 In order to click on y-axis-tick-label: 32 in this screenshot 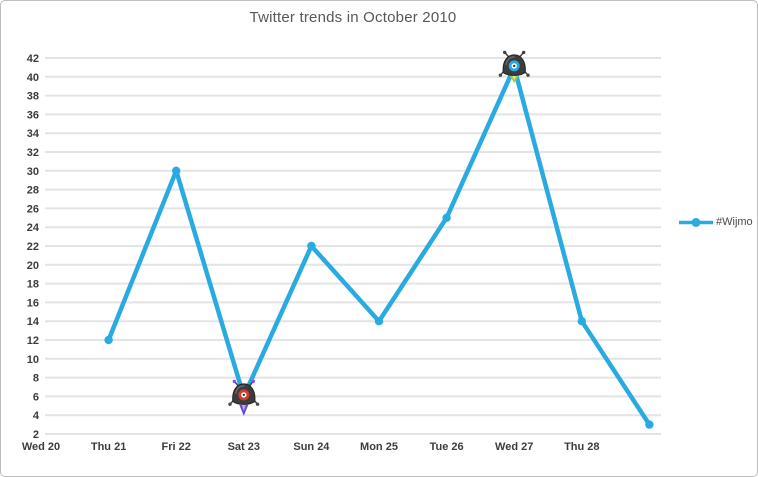, I will do `click(33, 153)`.